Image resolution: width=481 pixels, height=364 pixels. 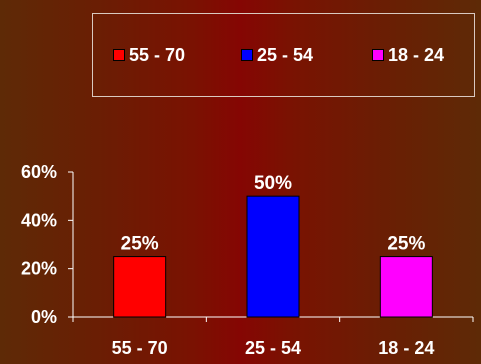 What do you see at coordinates (39, 220) in the screenshot?
I see `y-tick-label: 40%` at bounding box center [39, 220].